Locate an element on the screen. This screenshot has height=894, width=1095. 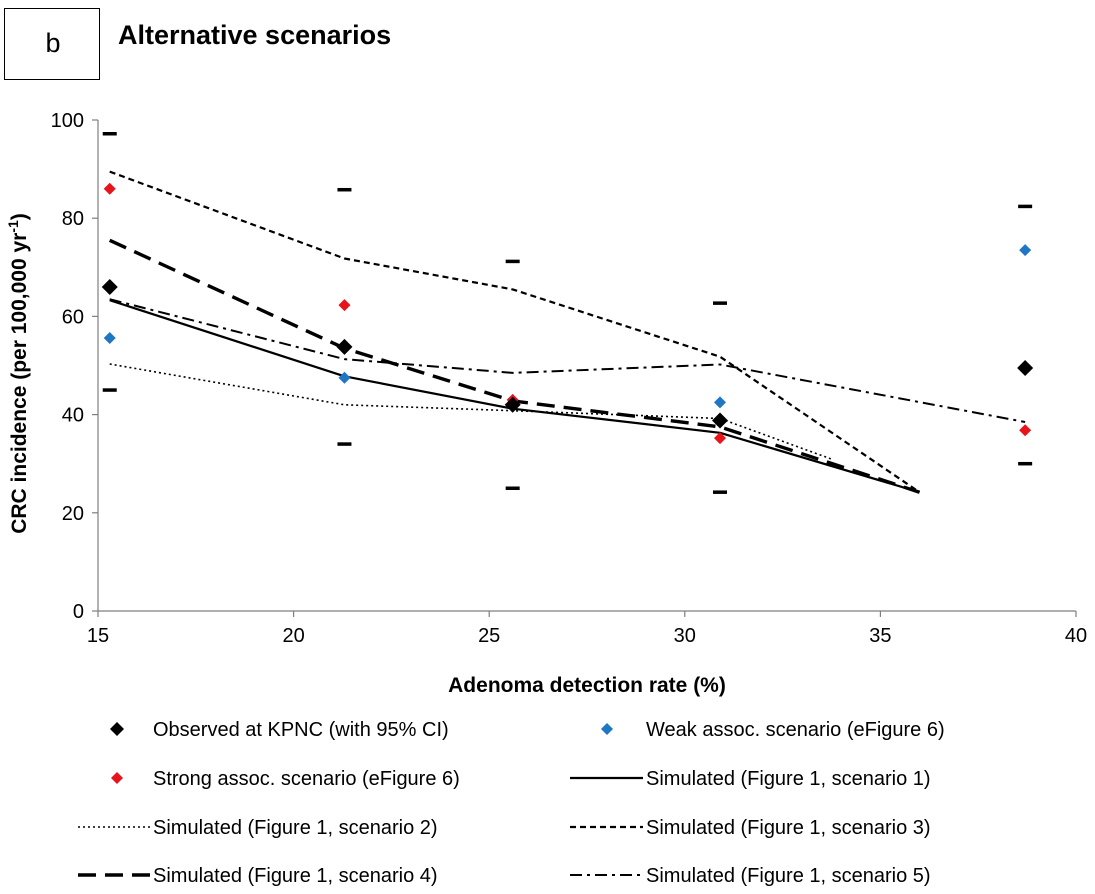
legend-label: Simulated (Figure 1, scenario 1) is located at coordinates (788, 779).